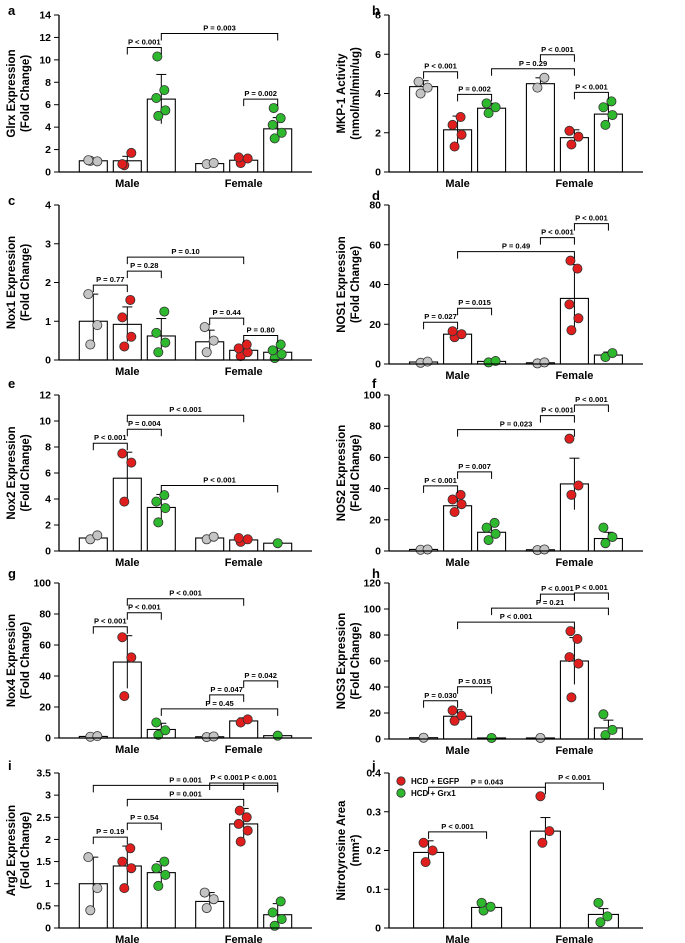 The height and width of the screenshot is (943, 685). What do you see at coordinates (45, 422) in the screenshot?
I see `y-tick-label: 10` at bounding box center [45, 422].